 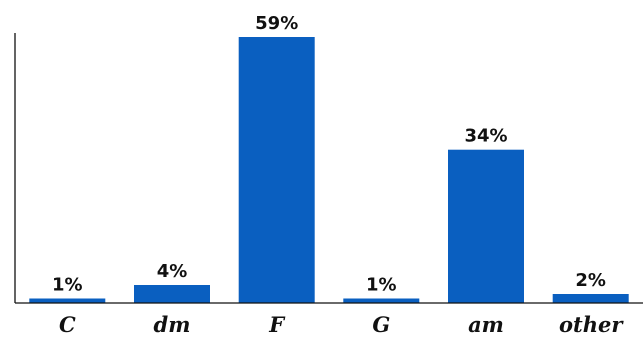 What do you see at coordinates (67, 300) in the screenshot?
I see `bar-C` at bounding box center [67, 300].